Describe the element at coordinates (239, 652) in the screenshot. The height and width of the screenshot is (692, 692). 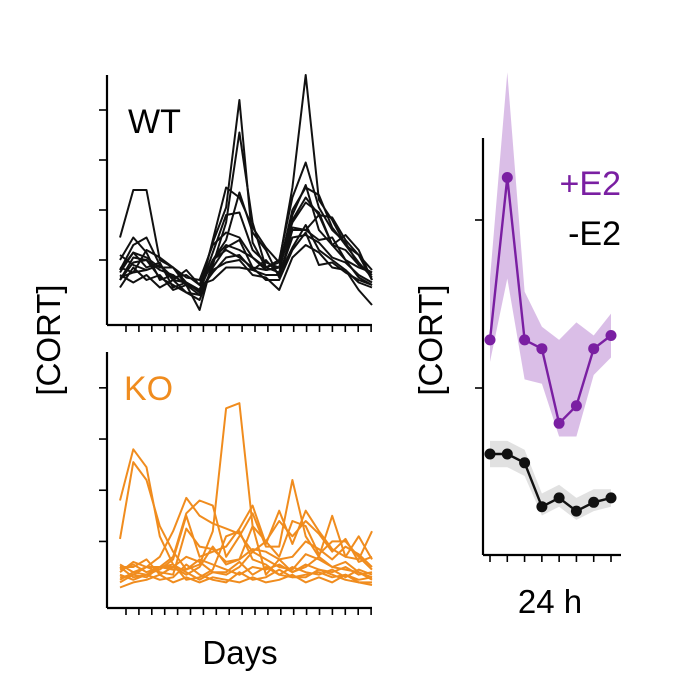
I see `days-axis-label: Days` at that location.